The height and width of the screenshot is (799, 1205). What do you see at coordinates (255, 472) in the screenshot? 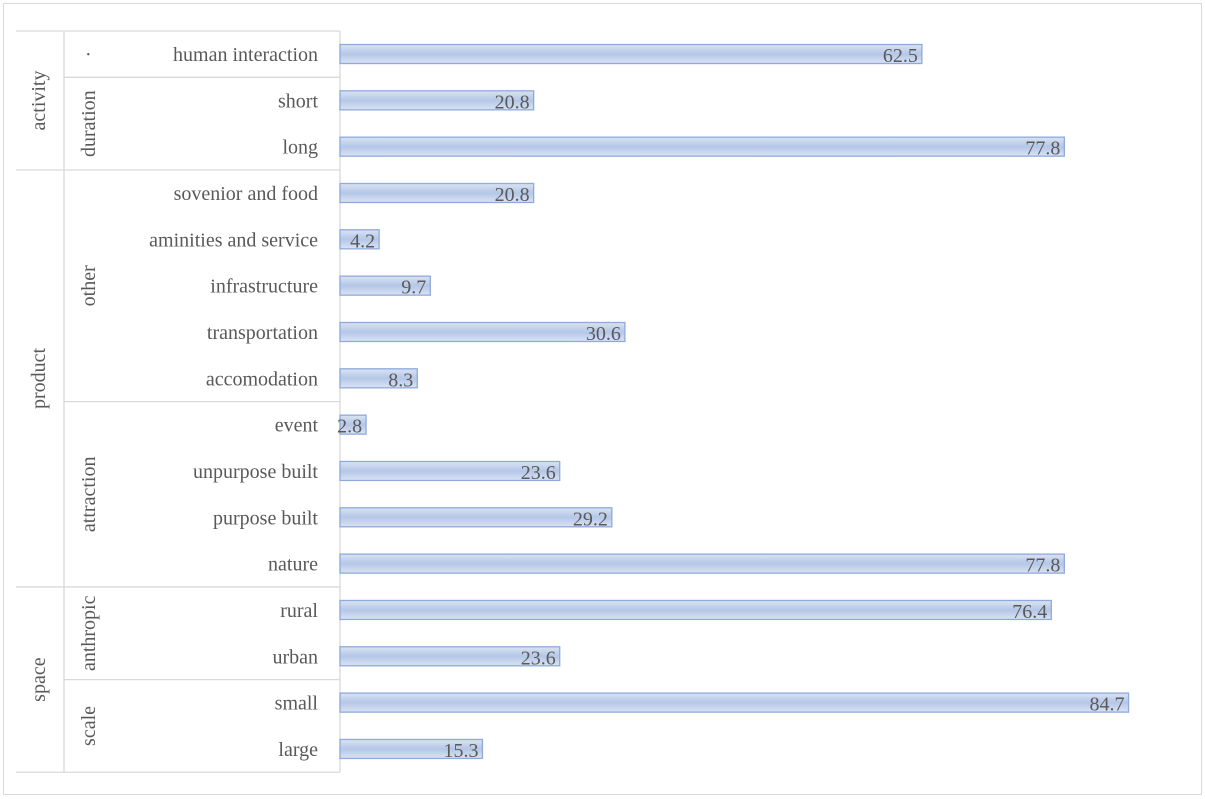
I see `category-label-9: unpurpose built` at bounding box center [255, 472].